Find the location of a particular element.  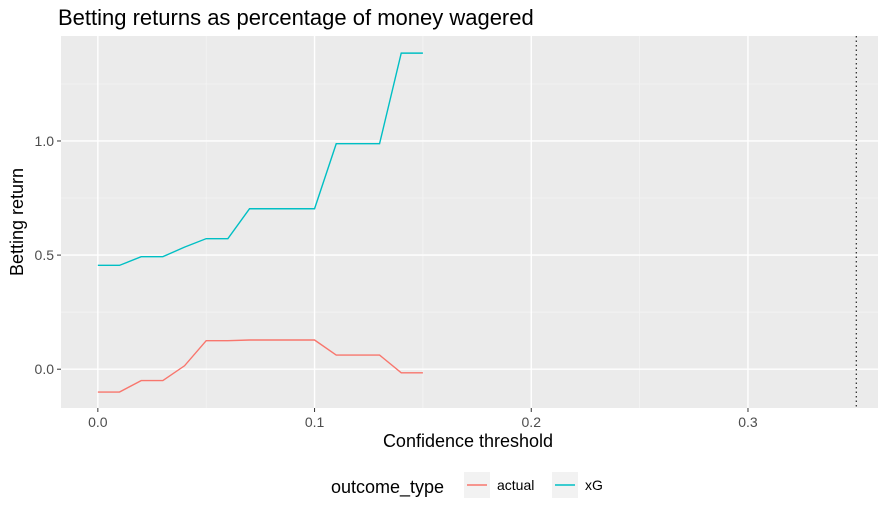

x-tick-label: 0.0 is located at coordinates (98, 422).